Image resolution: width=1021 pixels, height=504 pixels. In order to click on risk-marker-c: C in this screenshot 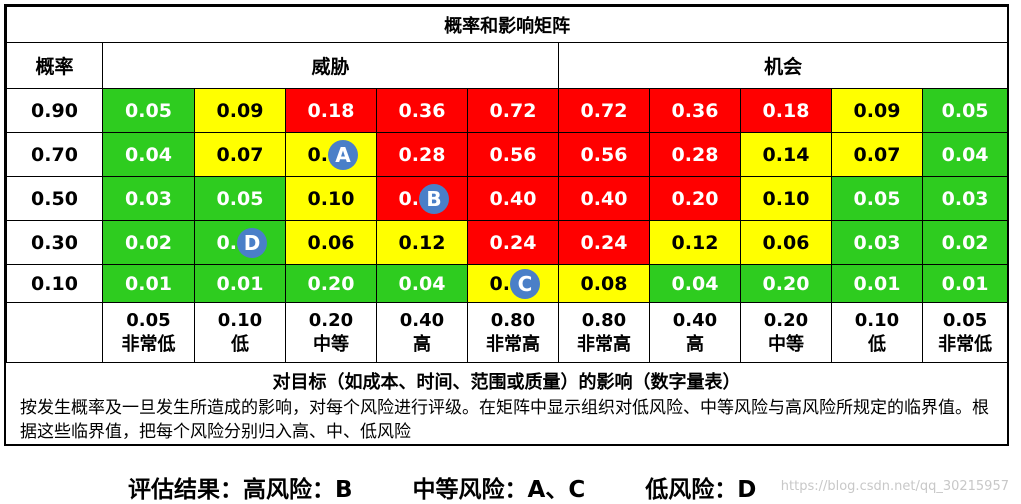, I will do `click(525, 283)`.